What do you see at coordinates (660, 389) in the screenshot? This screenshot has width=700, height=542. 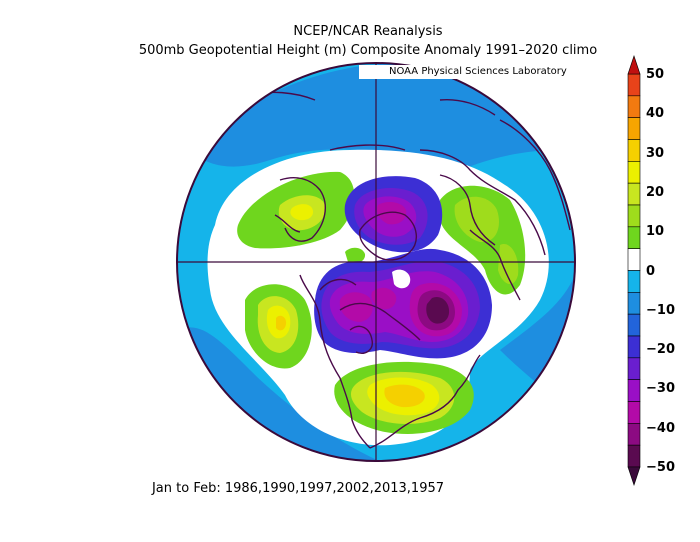 I see `colorbar-tick-label: −30` at bounding box center [660, 389].